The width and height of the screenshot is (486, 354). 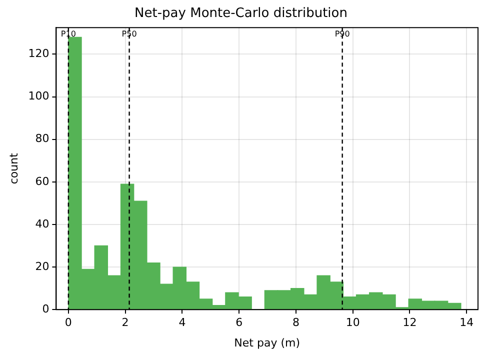 I want to click on y-tick-label: 80, so click(x=42, y=139).